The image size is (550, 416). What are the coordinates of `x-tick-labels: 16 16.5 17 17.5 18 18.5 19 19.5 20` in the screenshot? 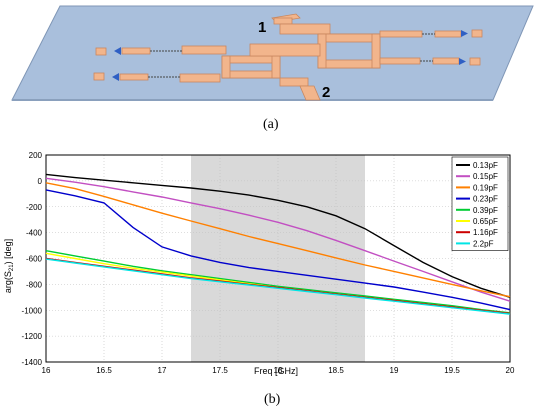 It's located at (278, 370).